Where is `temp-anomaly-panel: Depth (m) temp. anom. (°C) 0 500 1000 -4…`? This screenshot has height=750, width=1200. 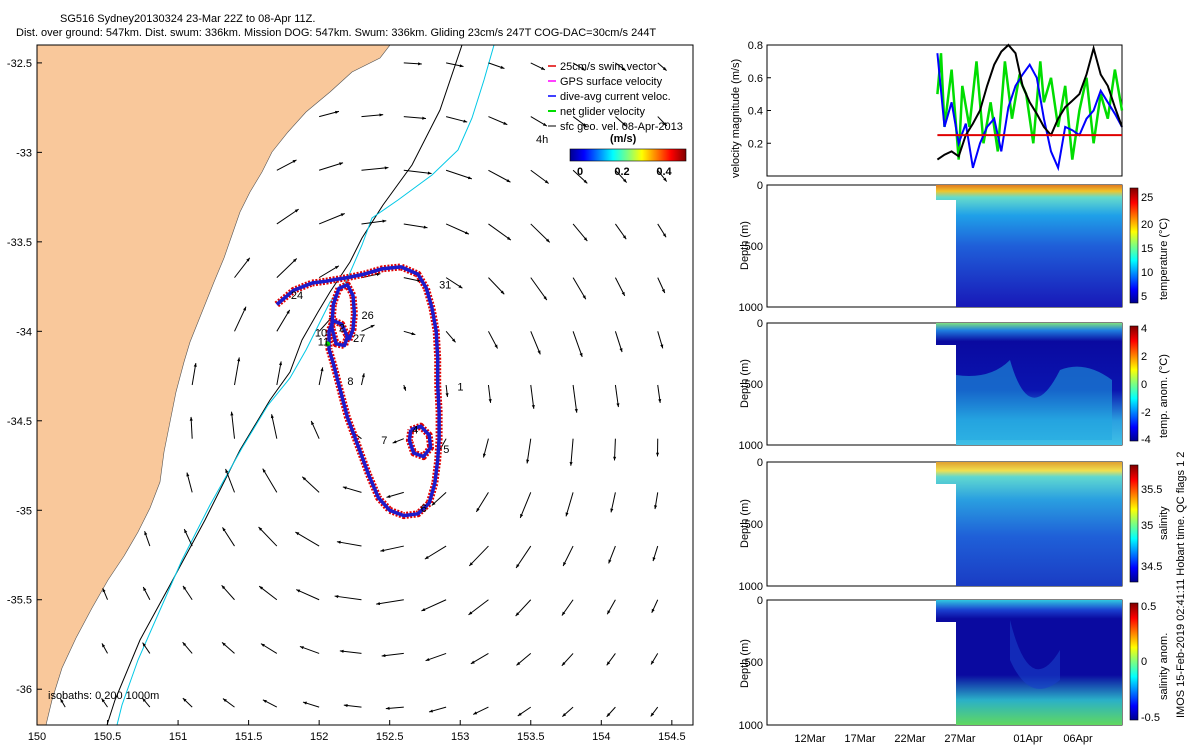 temp-anomaly-panel: Depth (m) temp. anom. (°C) 0 500 1000 -4… is located at coordinates (954, 385).